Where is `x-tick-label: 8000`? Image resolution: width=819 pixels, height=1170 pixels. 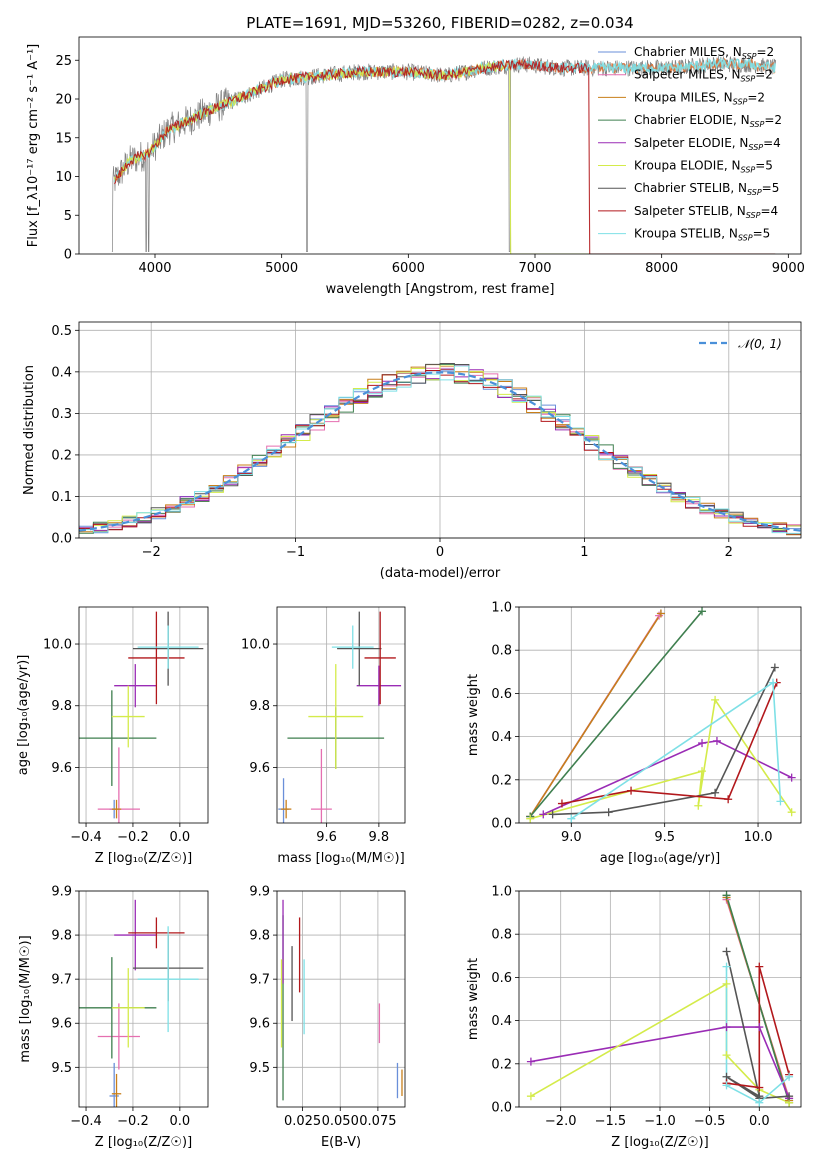
x-tick-label: 8000 is located at coordinates (661, 268).